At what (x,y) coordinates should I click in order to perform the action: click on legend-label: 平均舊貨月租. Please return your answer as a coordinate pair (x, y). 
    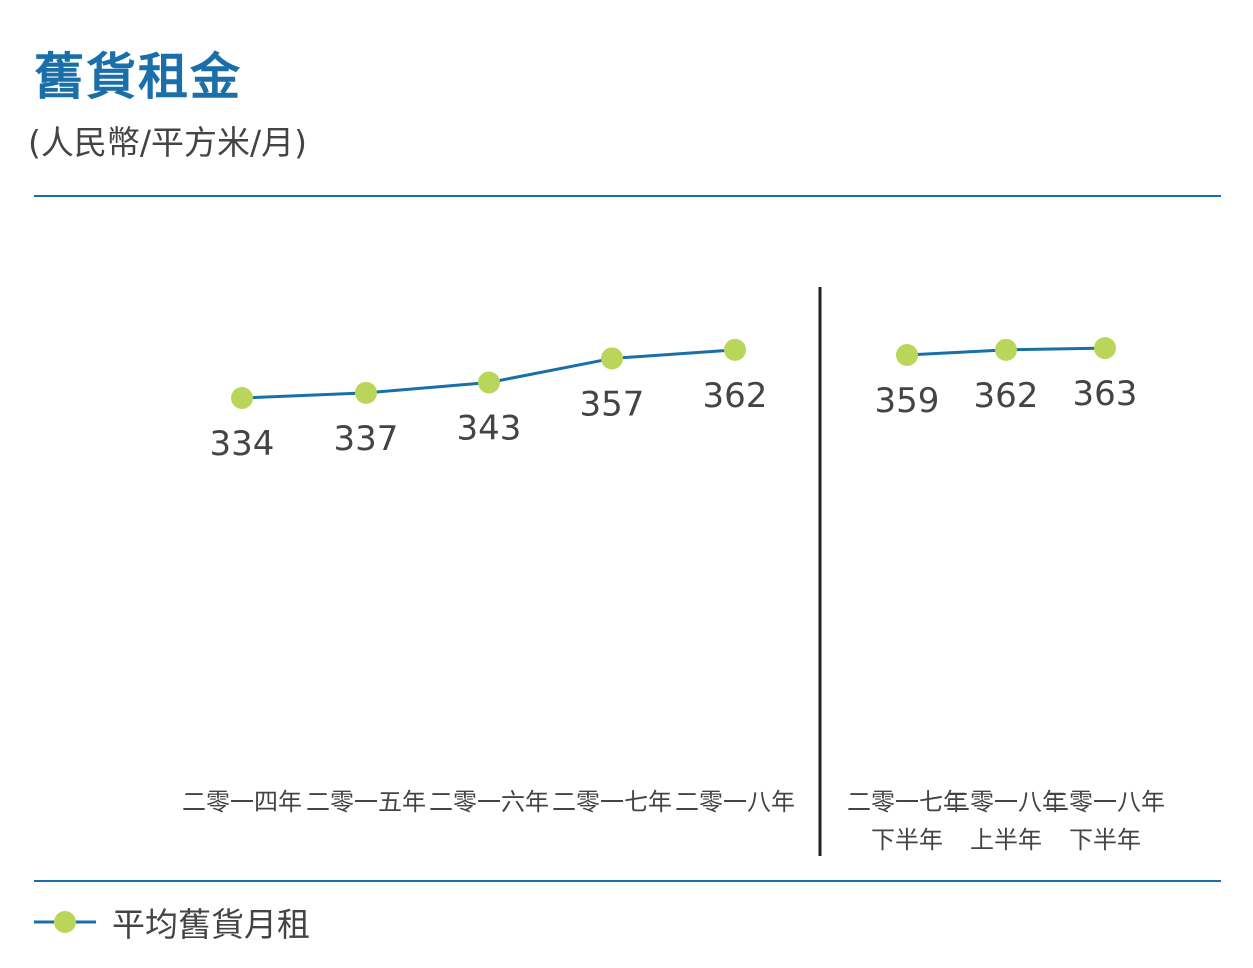
    Looking at the image, I should click on (211, 924).